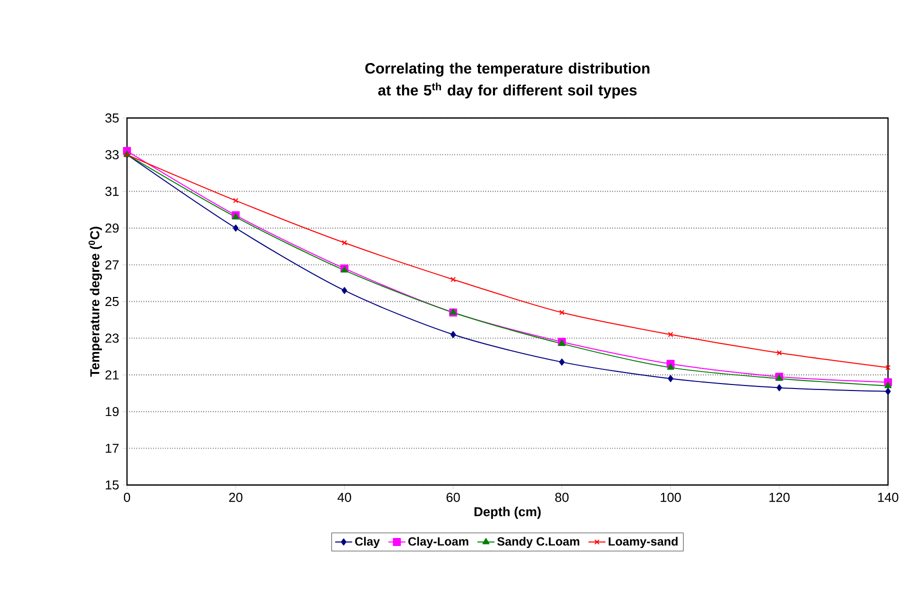  I want to click on x-tick-label: 20, so click(235, 497).